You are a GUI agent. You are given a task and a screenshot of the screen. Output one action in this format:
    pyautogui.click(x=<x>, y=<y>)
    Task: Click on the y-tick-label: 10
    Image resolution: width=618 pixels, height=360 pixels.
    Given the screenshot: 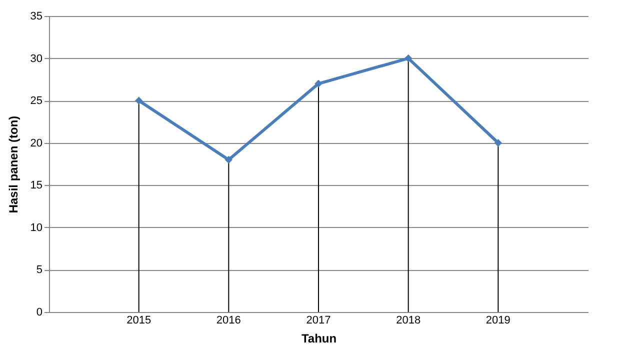 What is the action you would take?
    pyautogui.click(x=36, y=228)
    